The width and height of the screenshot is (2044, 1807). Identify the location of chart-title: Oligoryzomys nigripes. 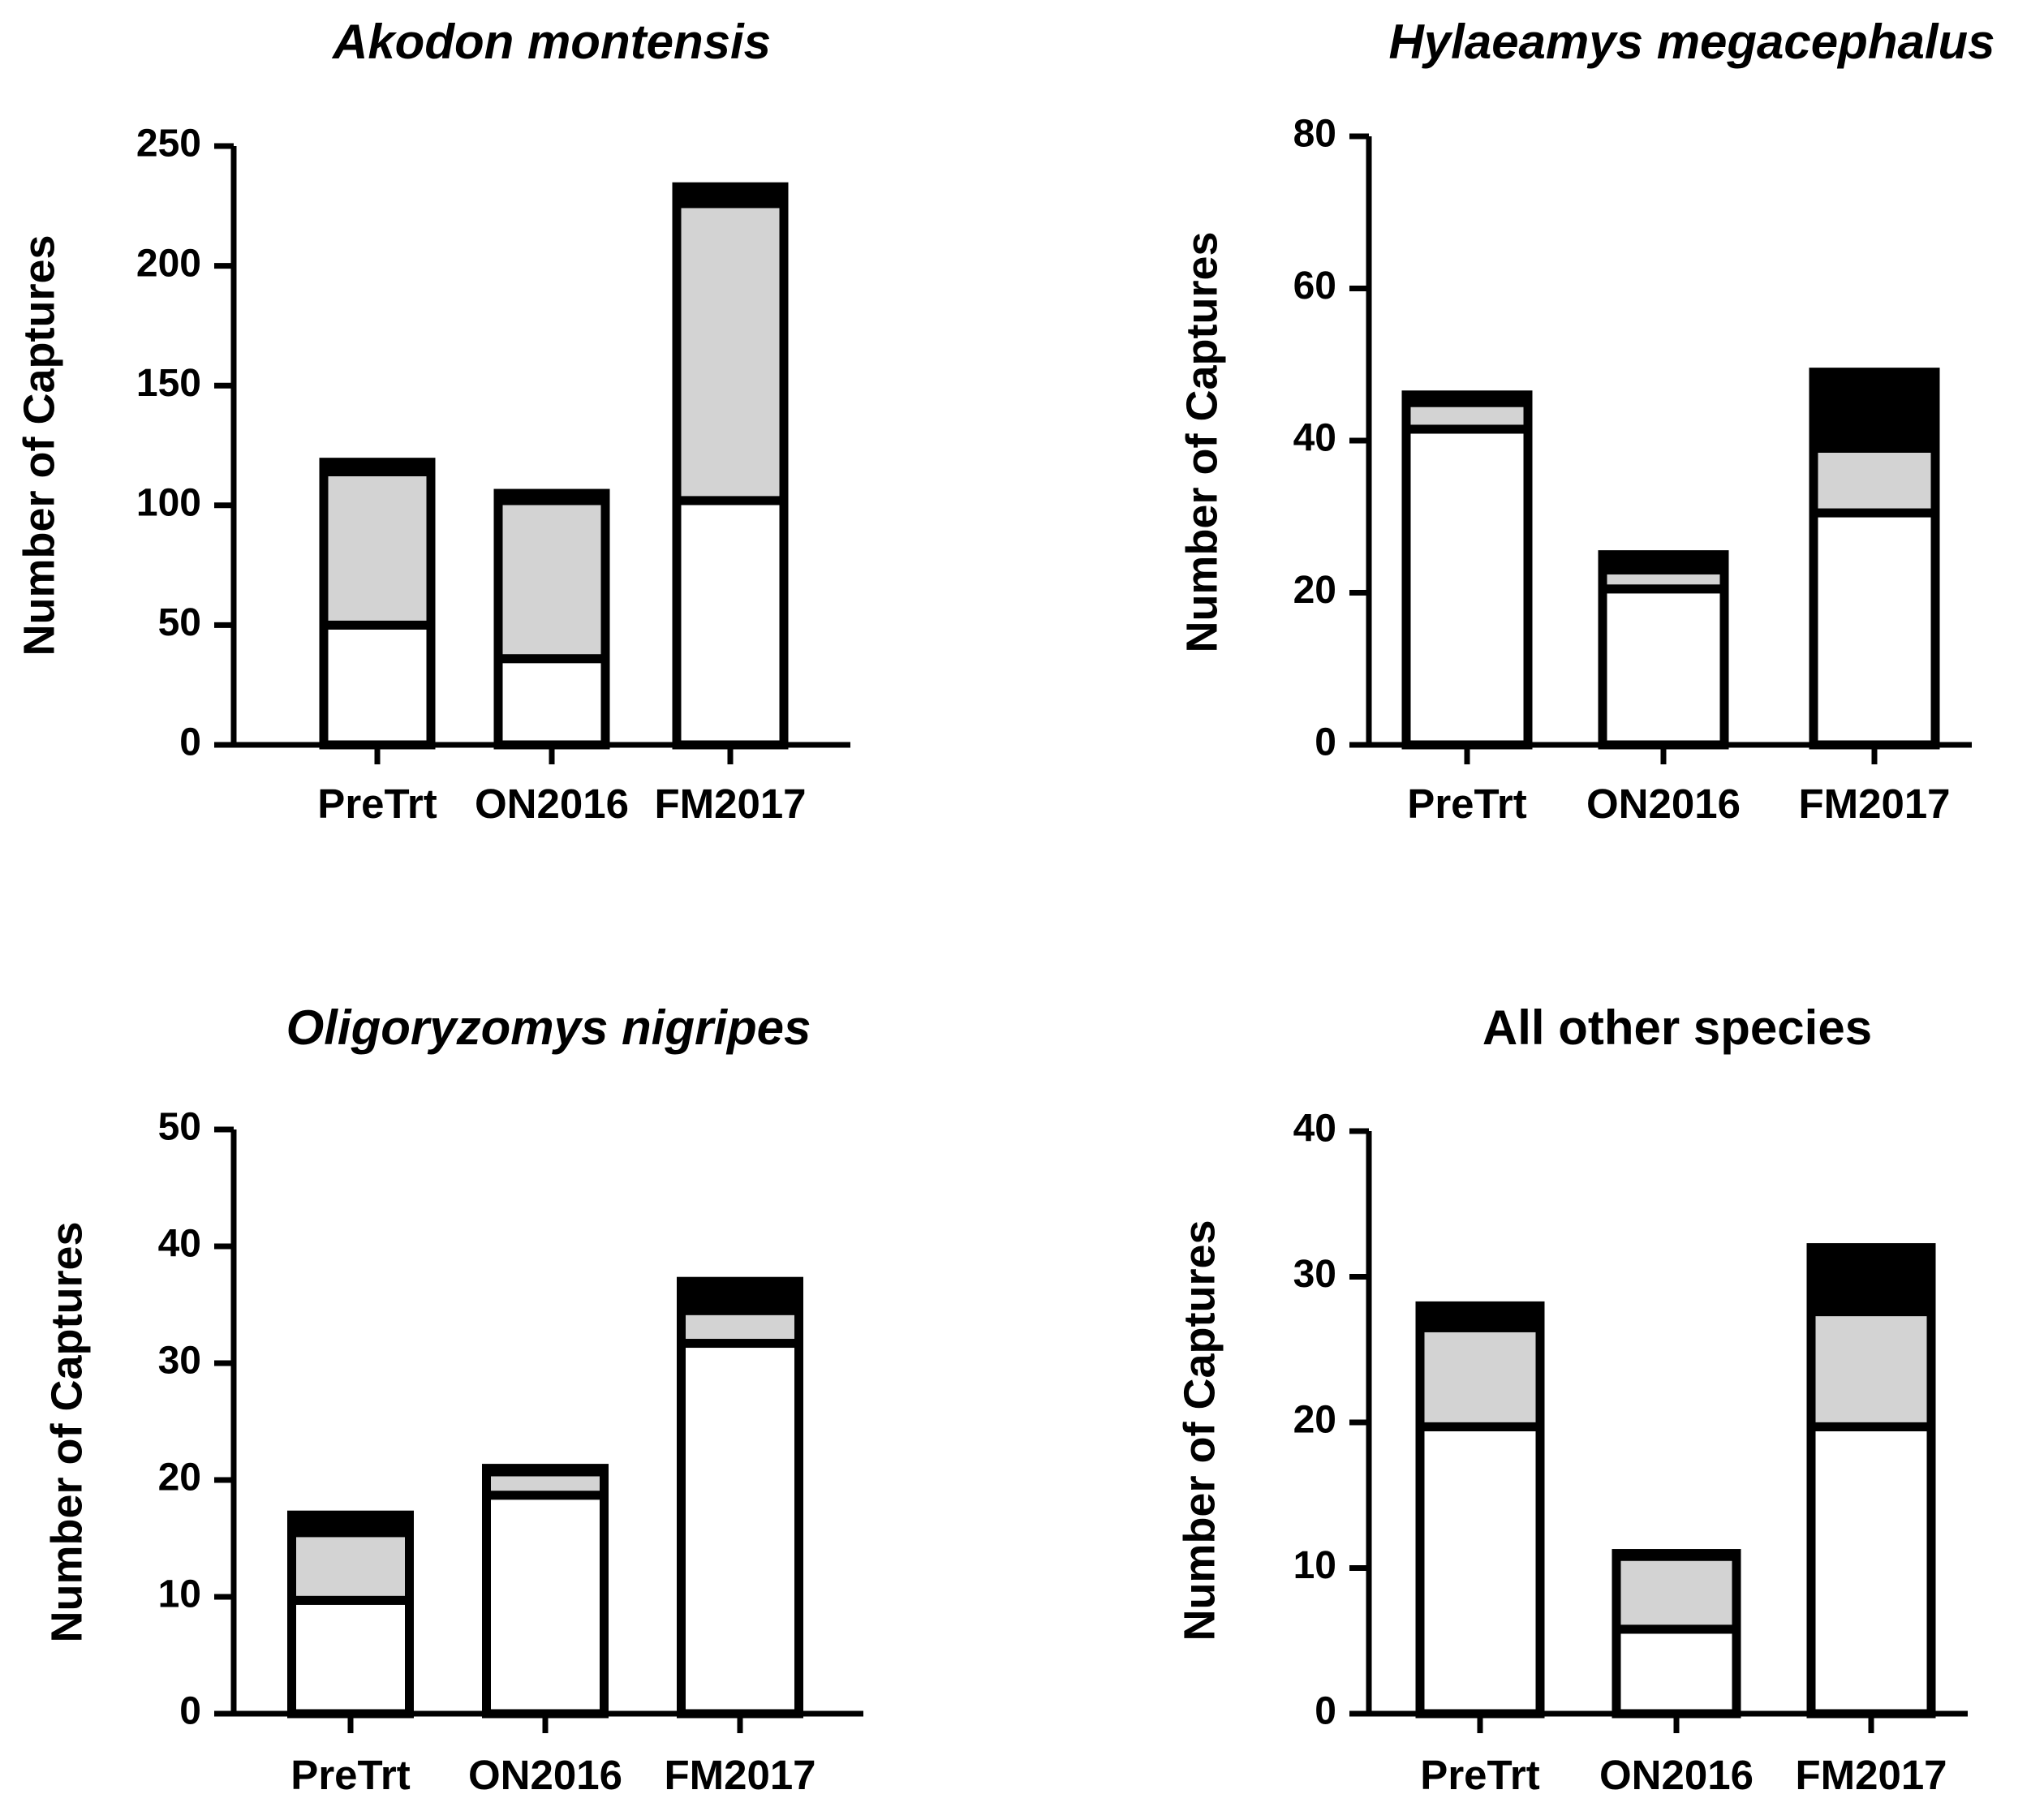
(549, 1027).